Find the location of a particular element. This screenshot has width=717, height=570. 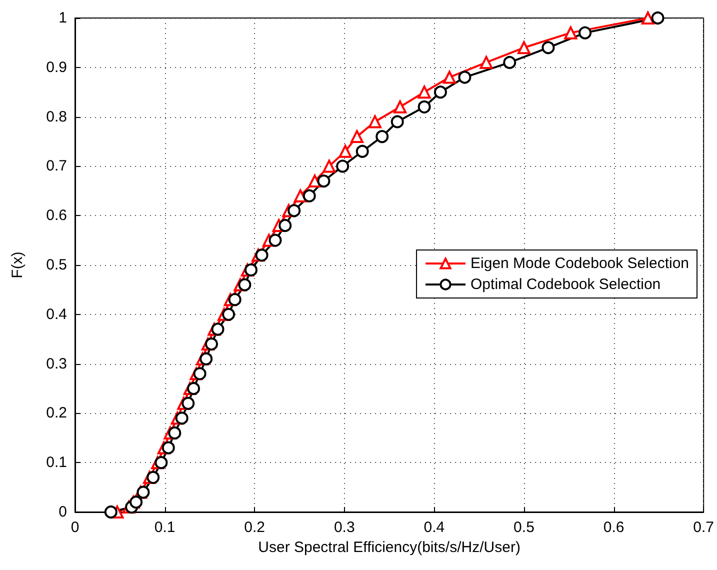

y-tick-label: 0.9 is located at coordinates (56, 67).